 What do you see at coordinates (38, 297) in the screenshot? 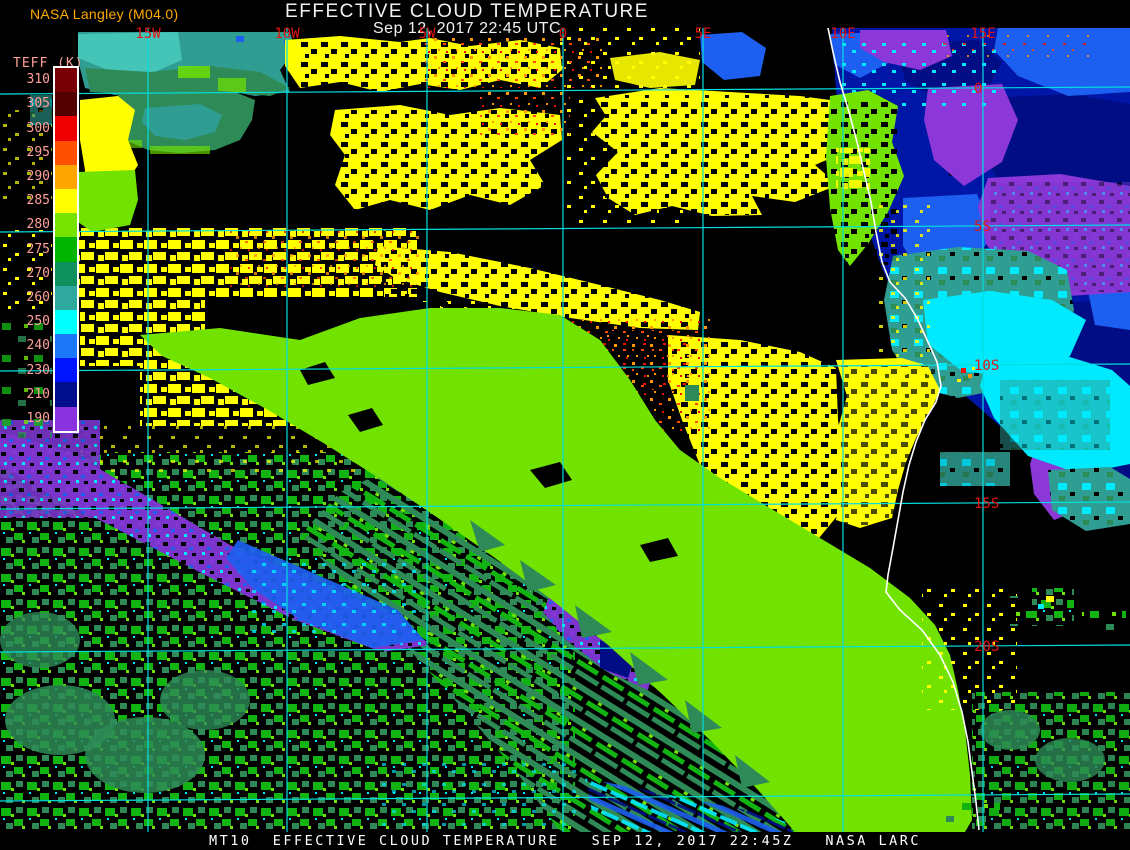
I see `legend-value-260: 260` at bounding box center [38, 297].